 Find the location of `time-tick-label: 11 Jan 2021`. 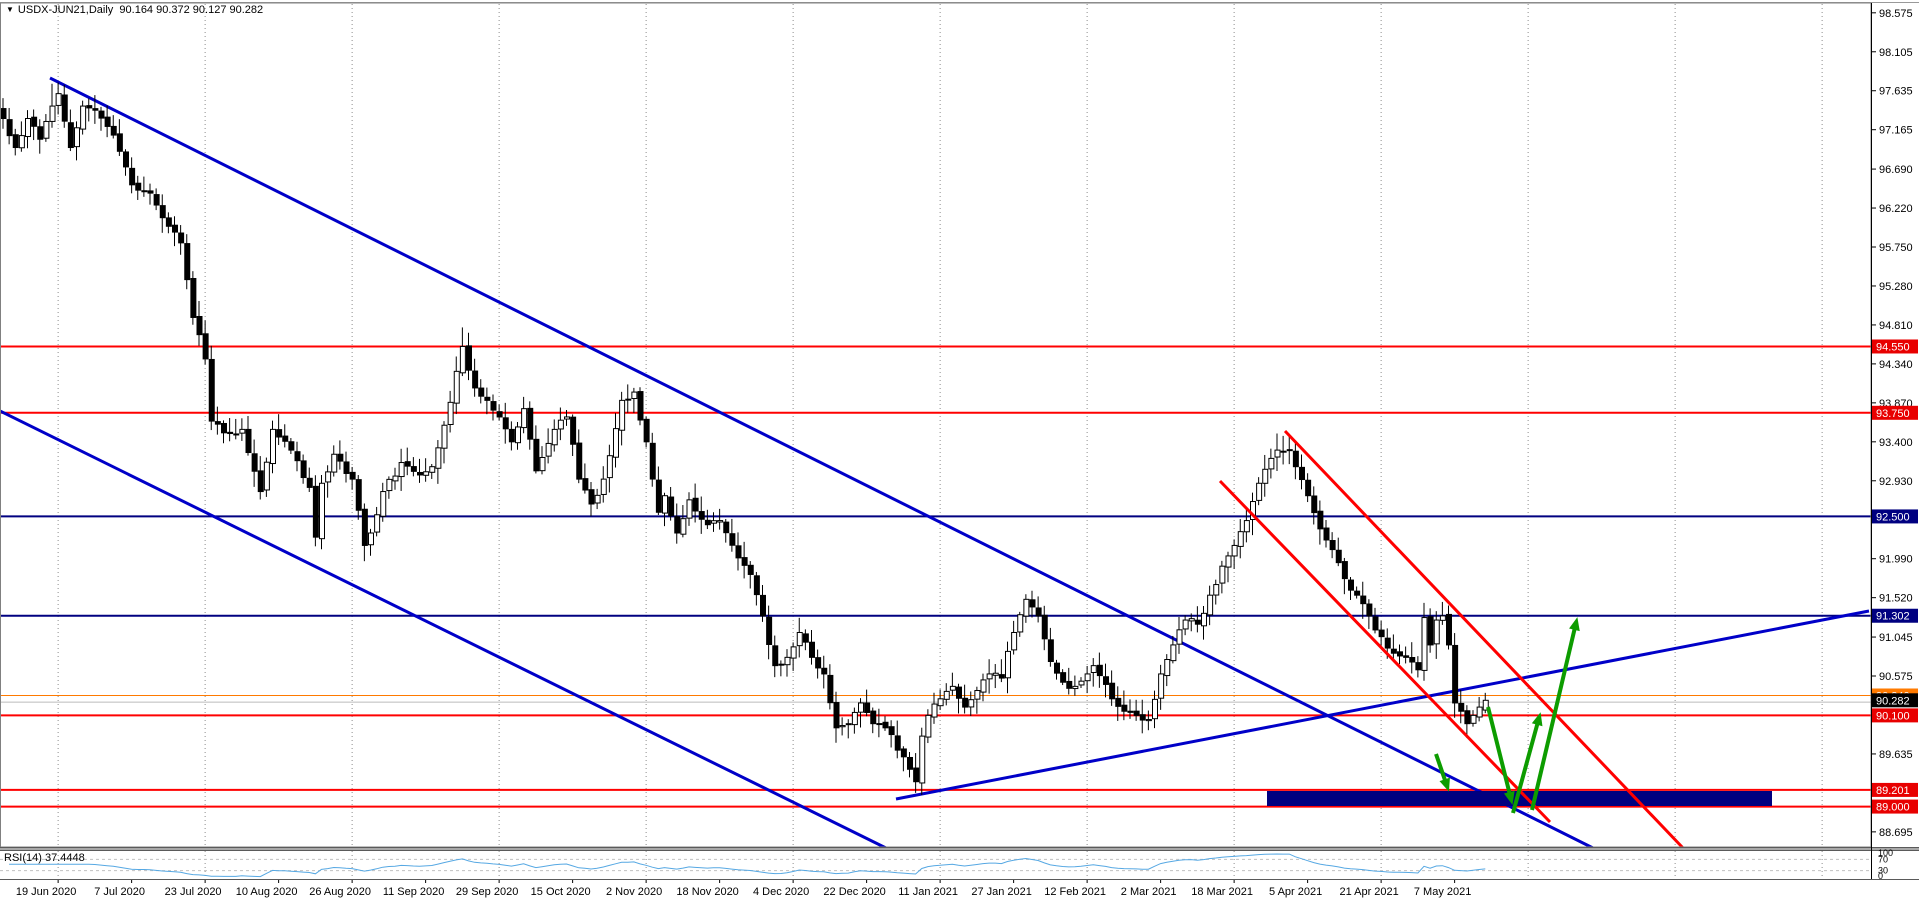

time-tick-label: 11 Jan 2021 is located at coordinates (928, 892).